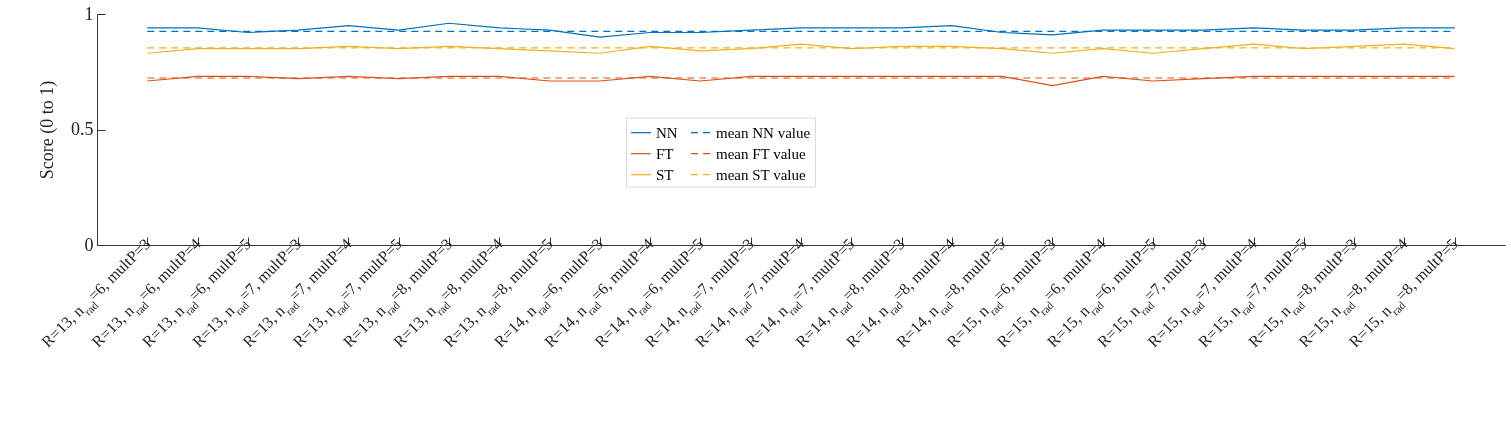  Describe the element at coordinates (82, 129) in the screenshot. I see `y-tick-label: 0.5` at that location.